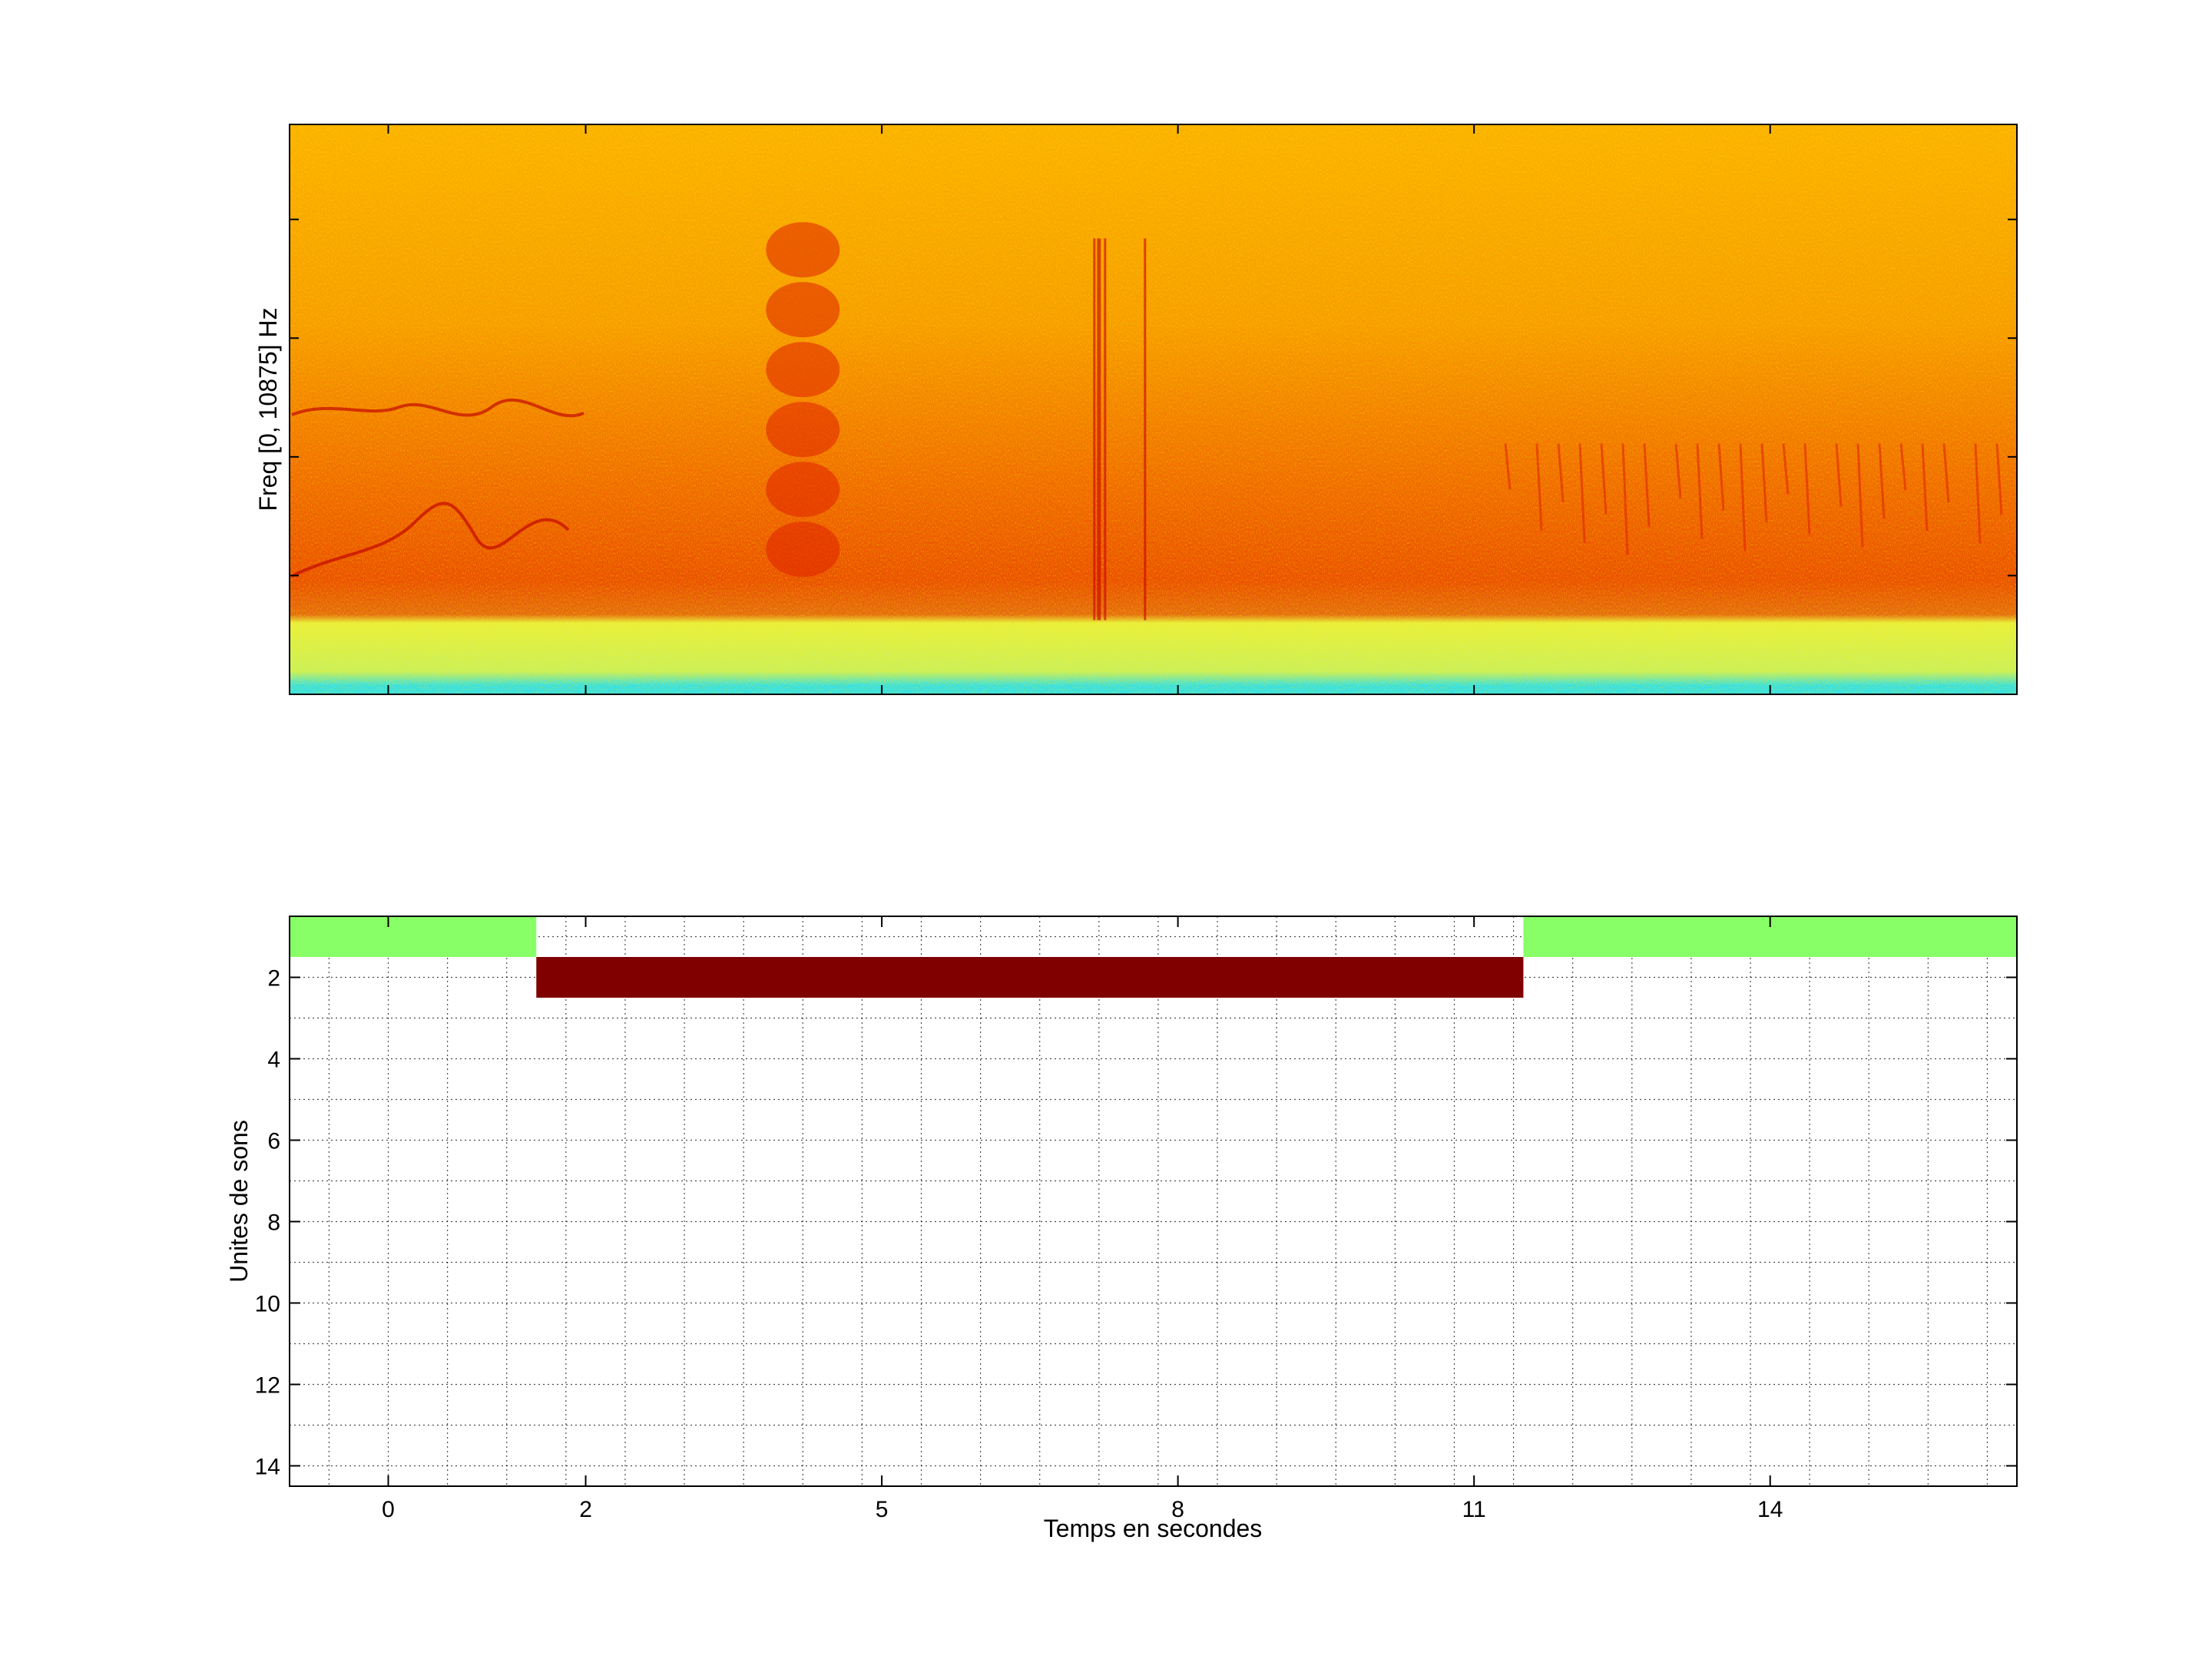 This screenshot has height=1659, width=2212. Describe the element at coordinates (267, 1386) in the screenshot. I see `y-tick-label: 12` at that location.